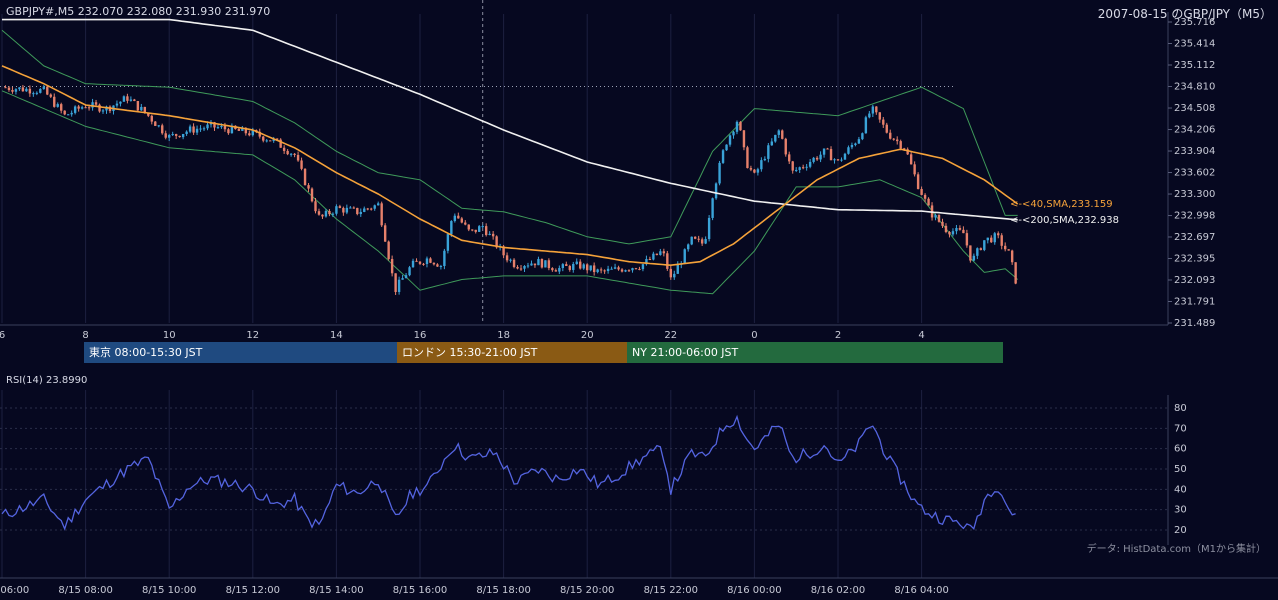 This screenshot has height=600, width=1278. I want to click on time-tick-label: 2, so click(838, 335).